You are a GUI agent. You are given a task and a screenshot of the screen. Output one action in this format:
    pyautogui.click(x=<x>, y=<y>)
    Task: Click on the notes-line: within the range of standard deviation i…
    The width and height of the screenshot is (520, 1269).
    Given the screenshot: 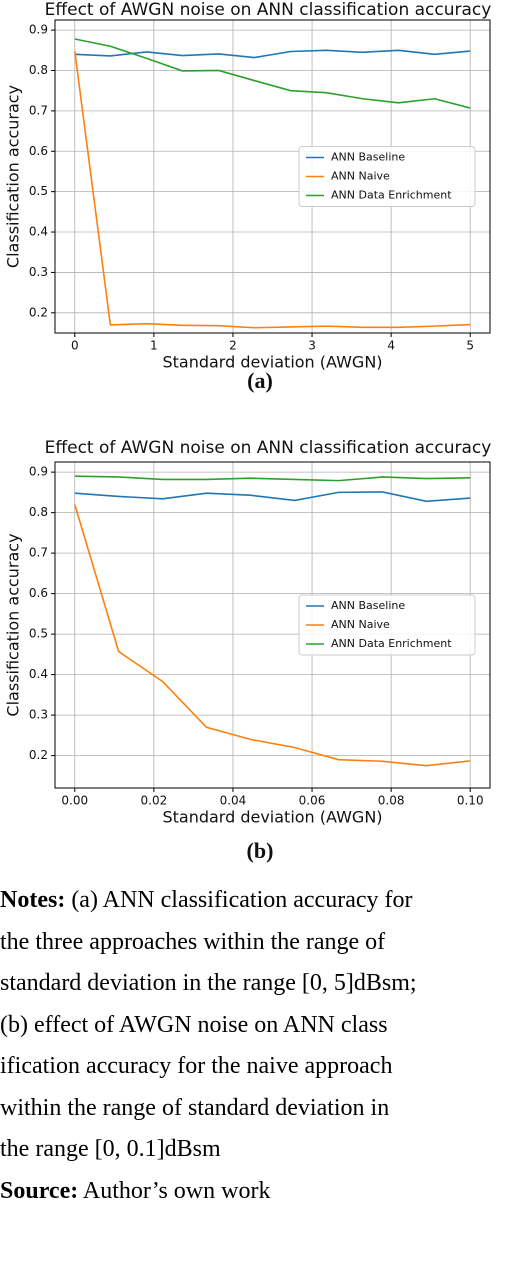 What is the action you would take?
    pyautogui.click(x=195, y=1107)
    